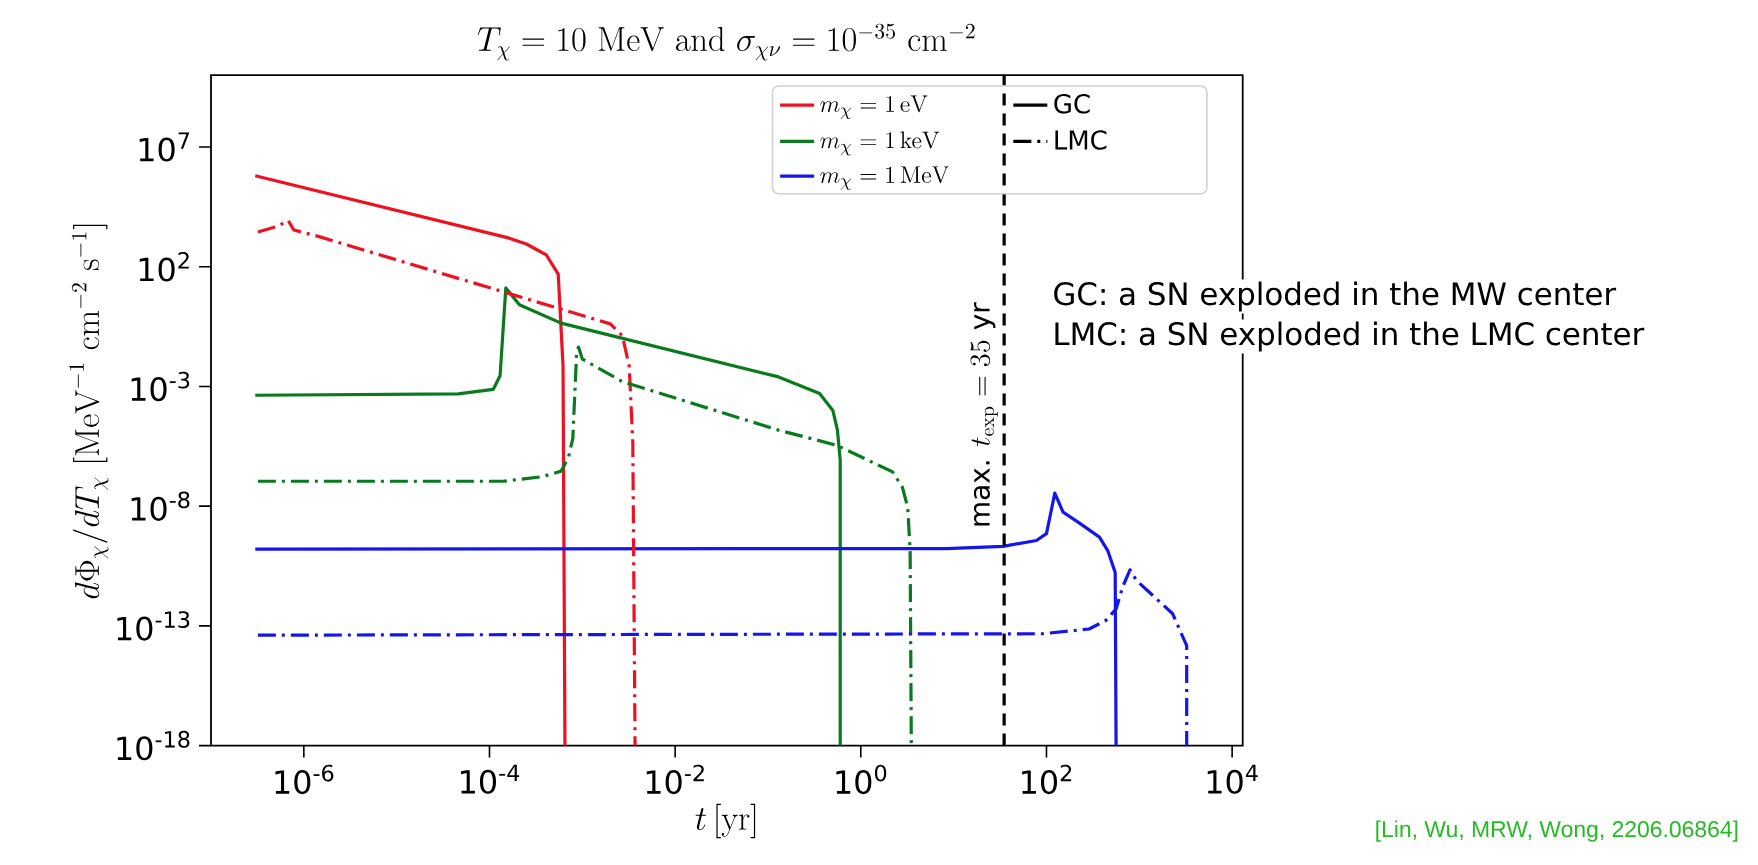  What do you see at coordinates (884, 178) in the screenshot?
I see `legend-label: $m_\chi = 1\,\mathrm{MeV}$` at bounding box center [884, 178].